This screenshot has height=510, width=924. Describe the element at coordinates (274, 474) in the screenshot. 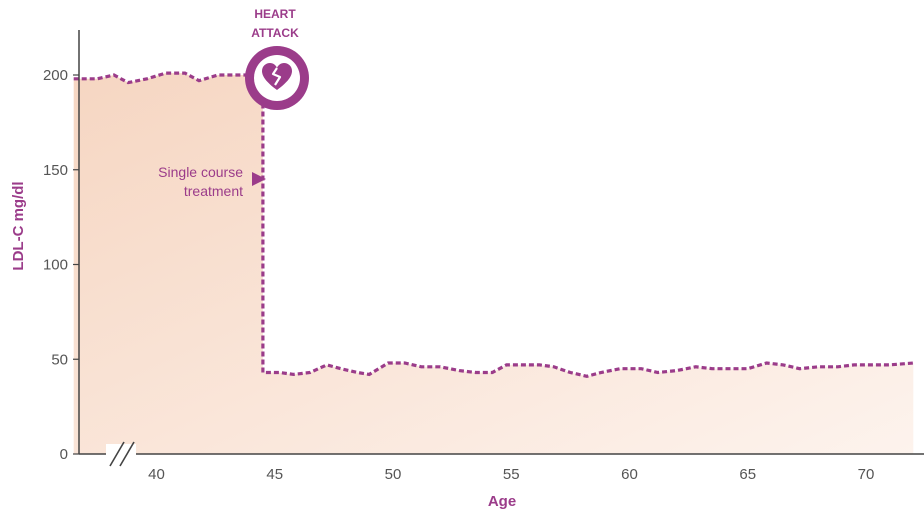

I see `x-tick-label: 45` at that location.